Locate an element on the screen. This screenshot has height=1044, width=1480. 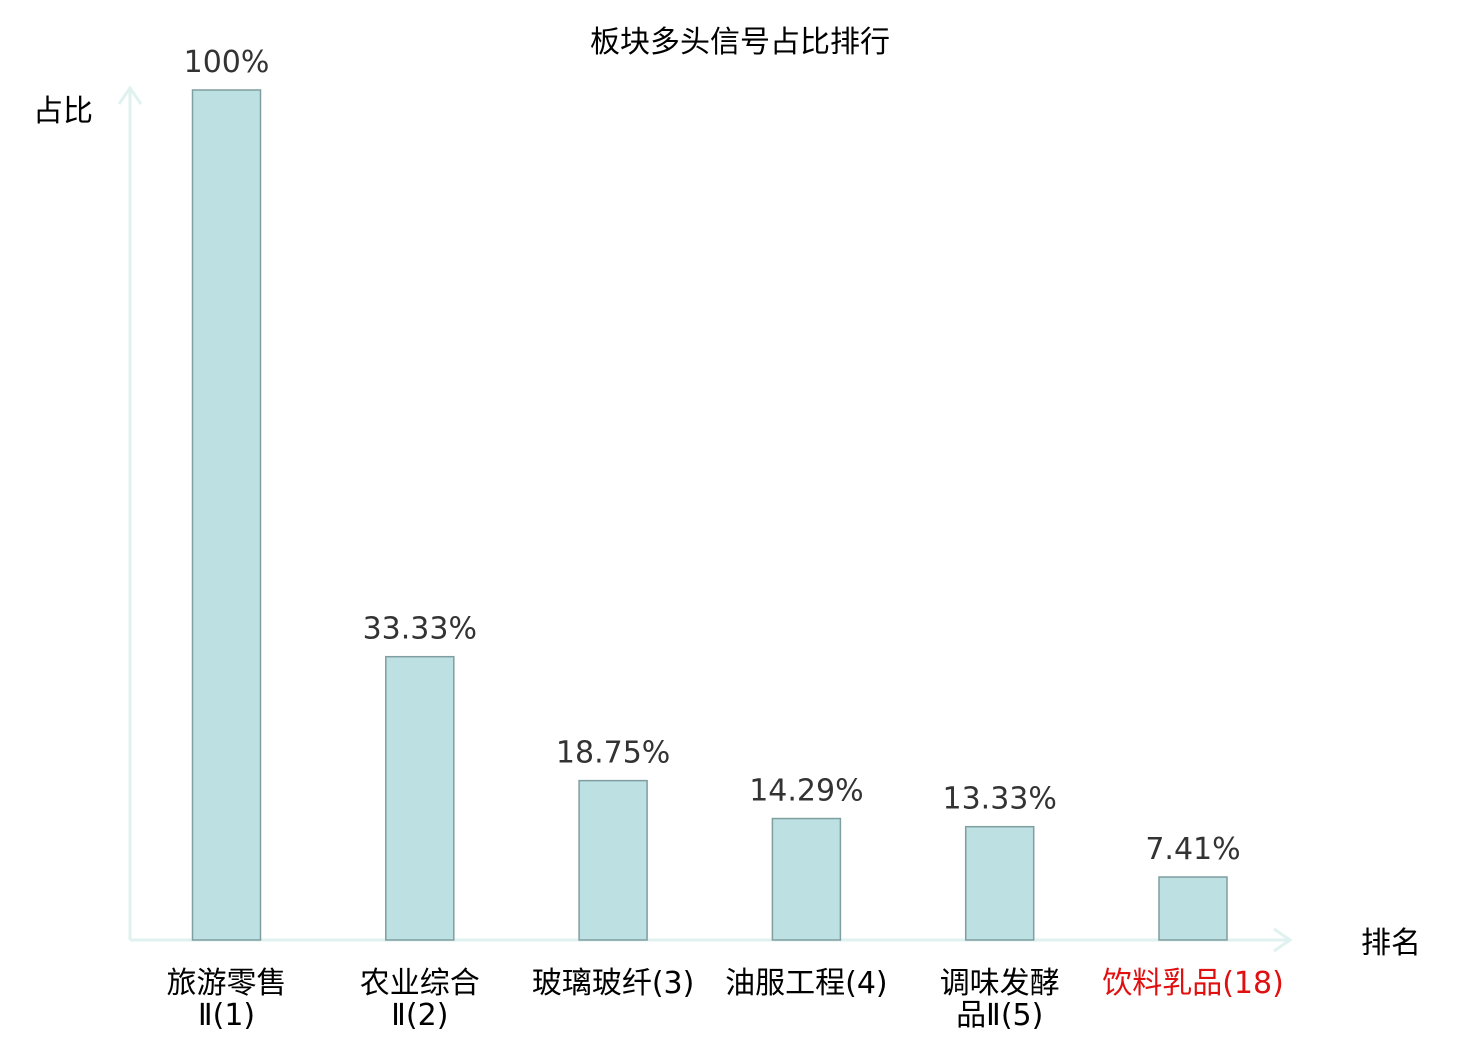
category-label: 玻璃玻纤(3) is located at coordinates (613, 983).